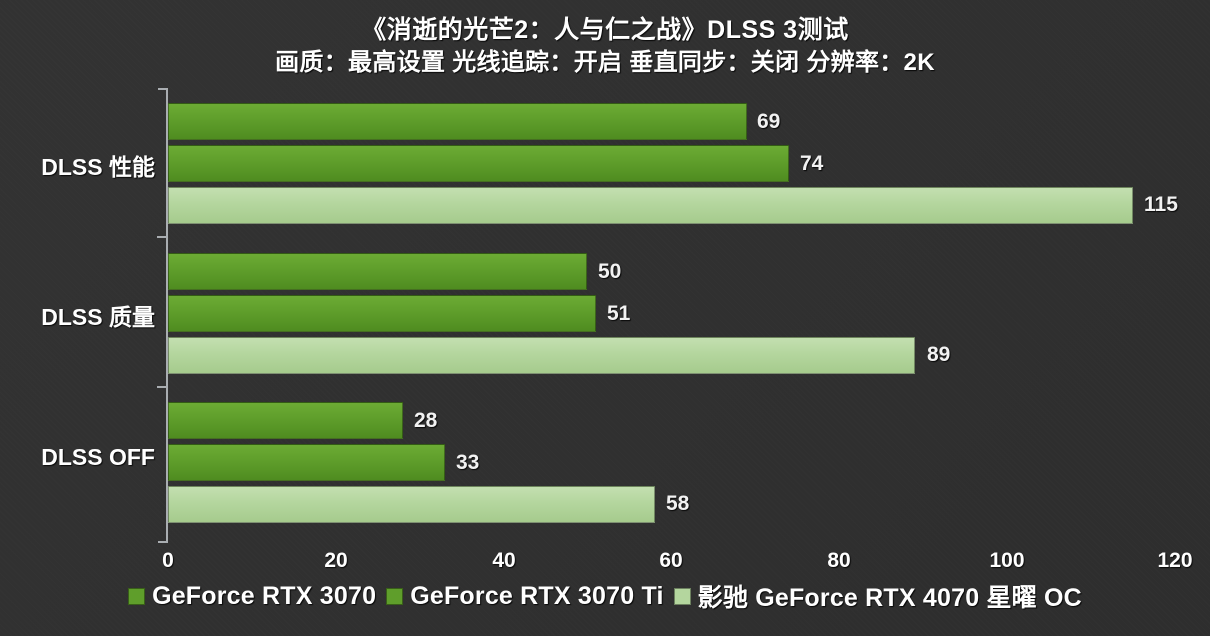  I want to click on chart-subtitle: 画质：最高设置 光线追踪：开启 垂直同步：关闭 分辨率：2K, so click(605, 62).